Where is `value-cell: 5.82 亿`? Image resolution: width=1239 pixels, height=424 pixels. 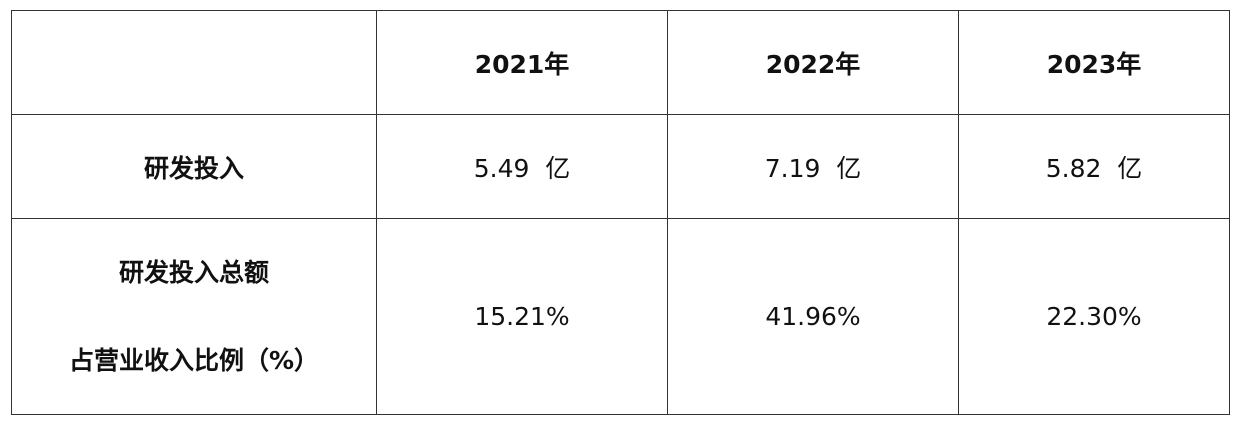
value-cell: 5.82 亿 is located at coordinates (1094, 166).